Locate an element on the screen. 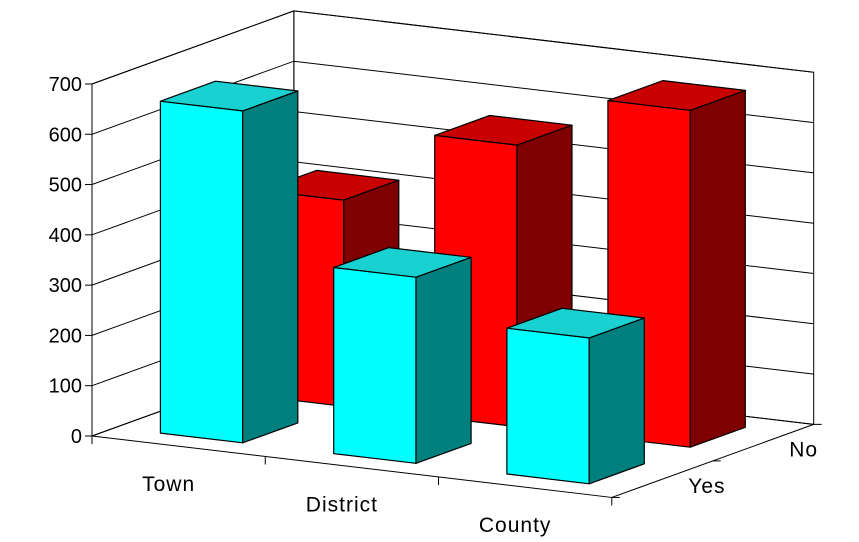 The width and height of the screenshot is (859, 542). x-tick-label: County is located at coordinates (515, 525).